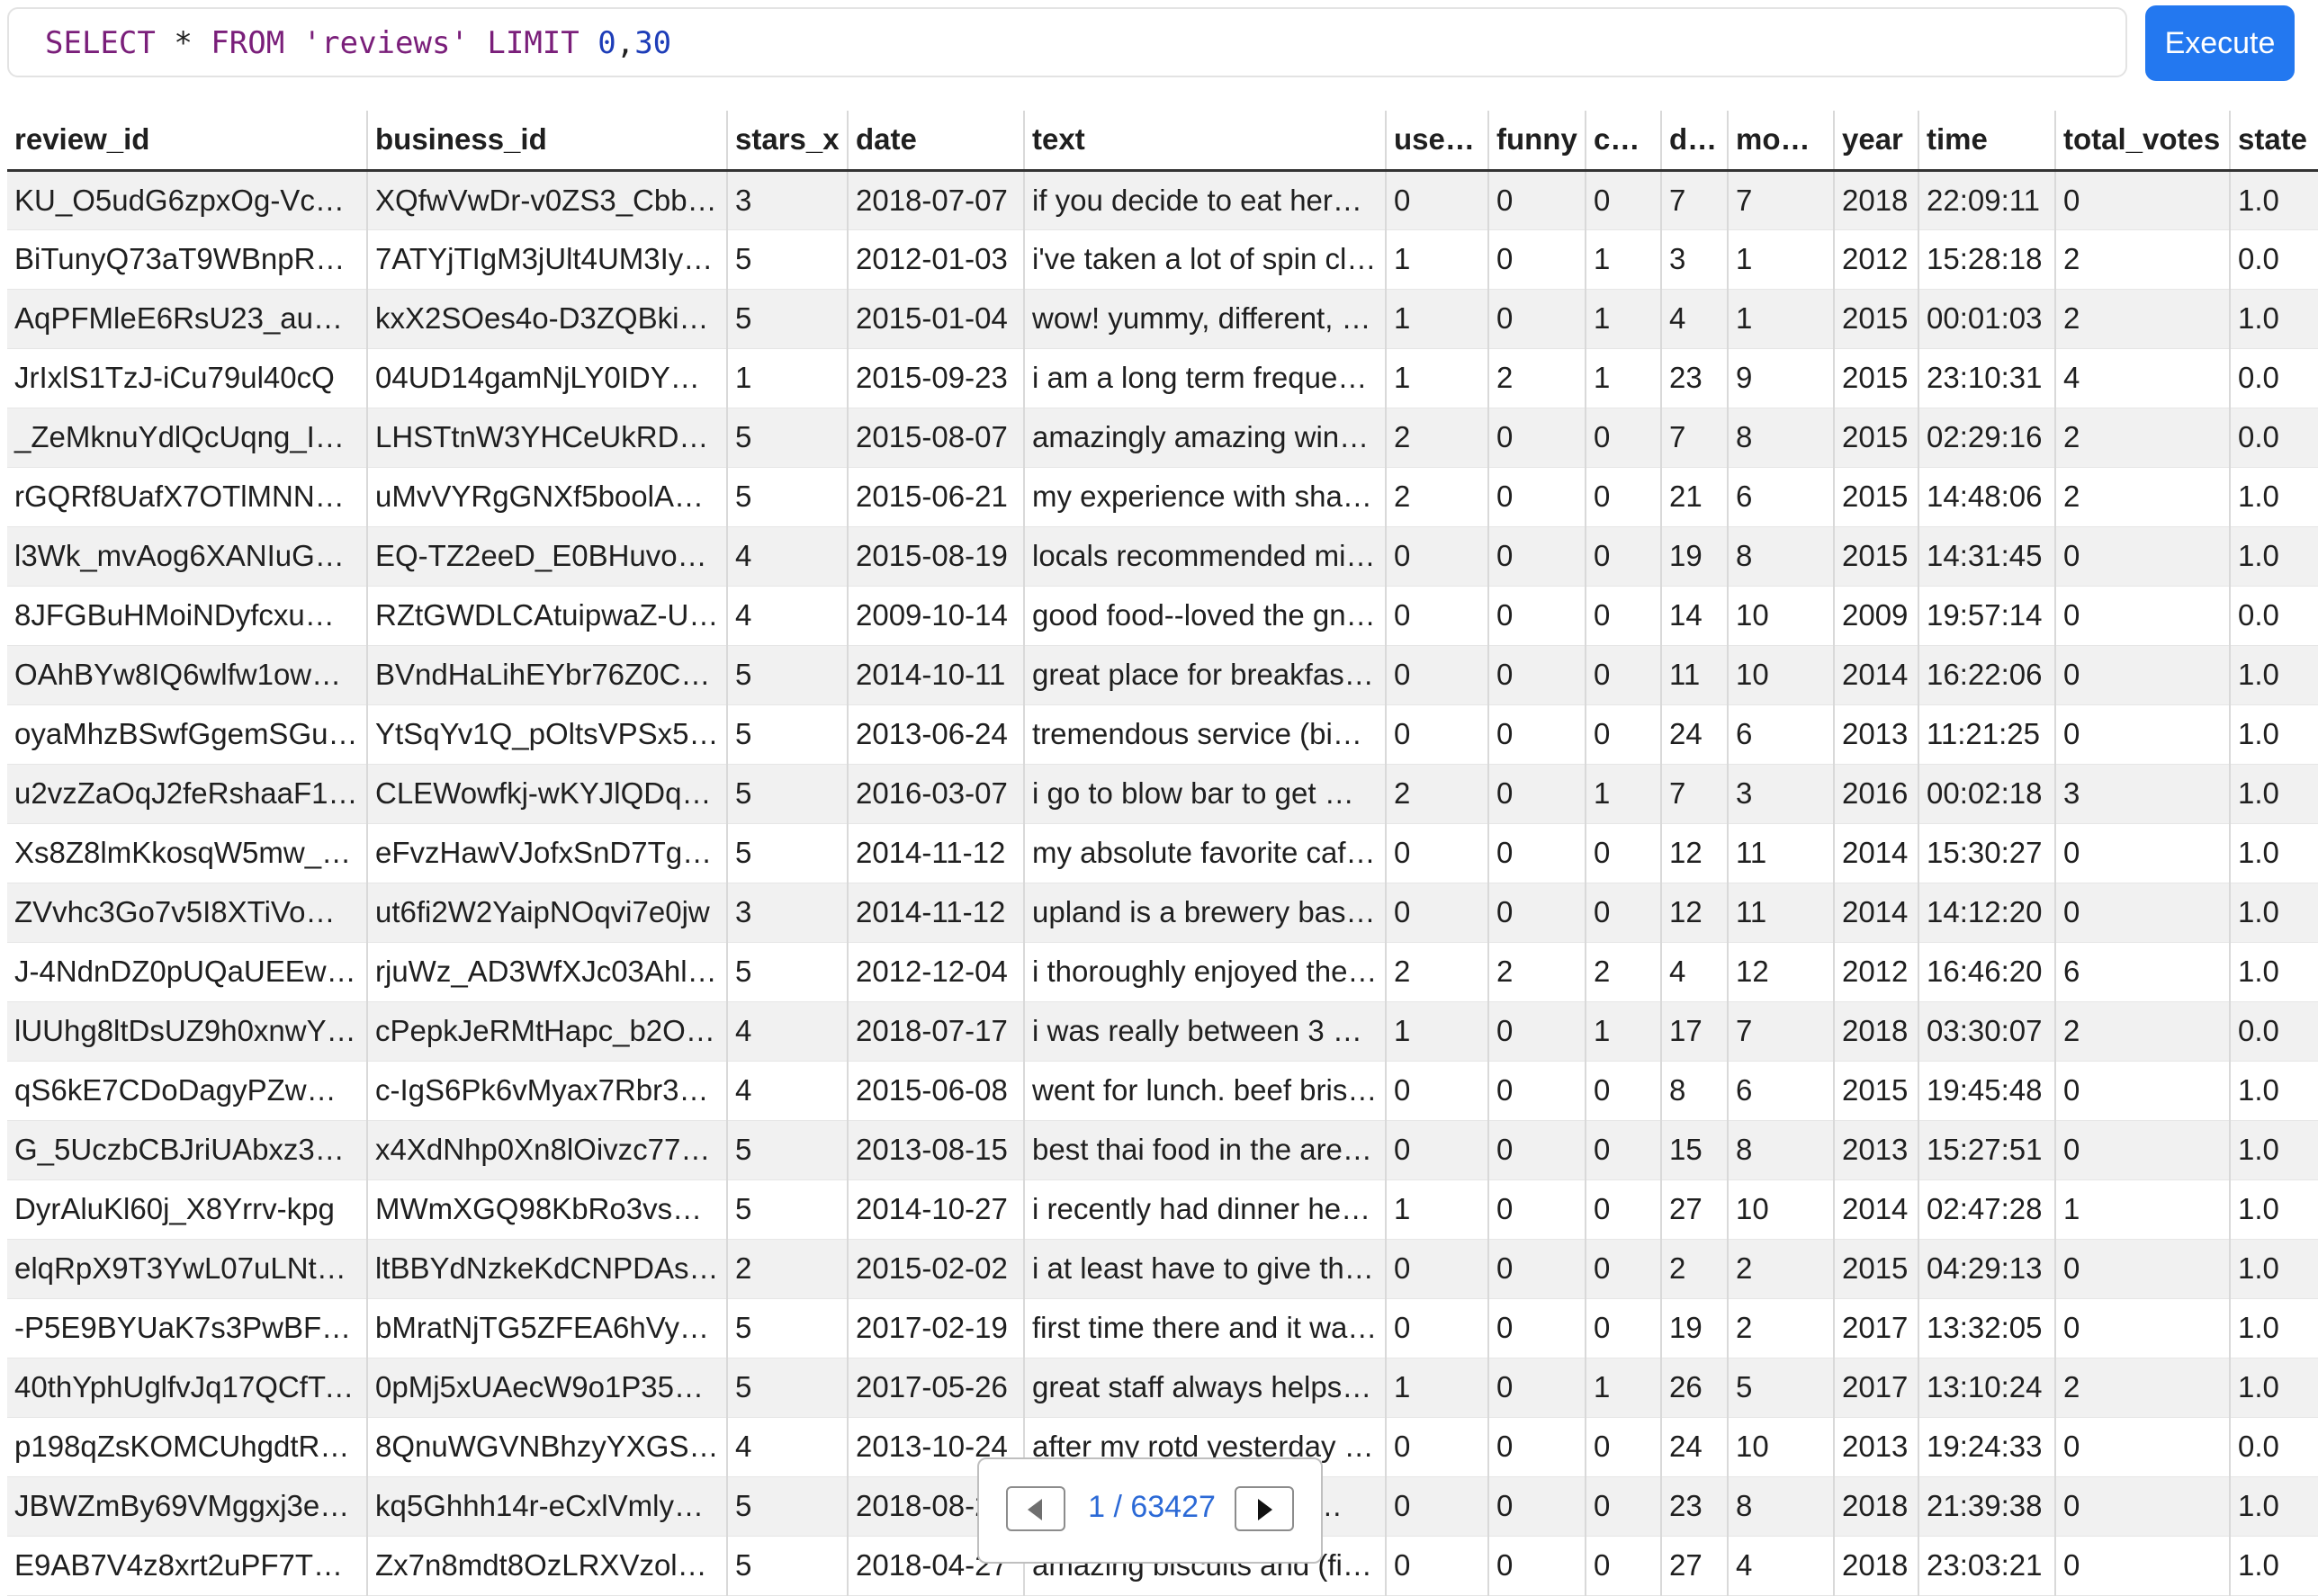 Image resolution: width=2318 pixels, height=1596 pixels. Describe the element at coordinates (1987, 1506) in the screenshot. I see `table-cell-time: 21:39:38` at that location.